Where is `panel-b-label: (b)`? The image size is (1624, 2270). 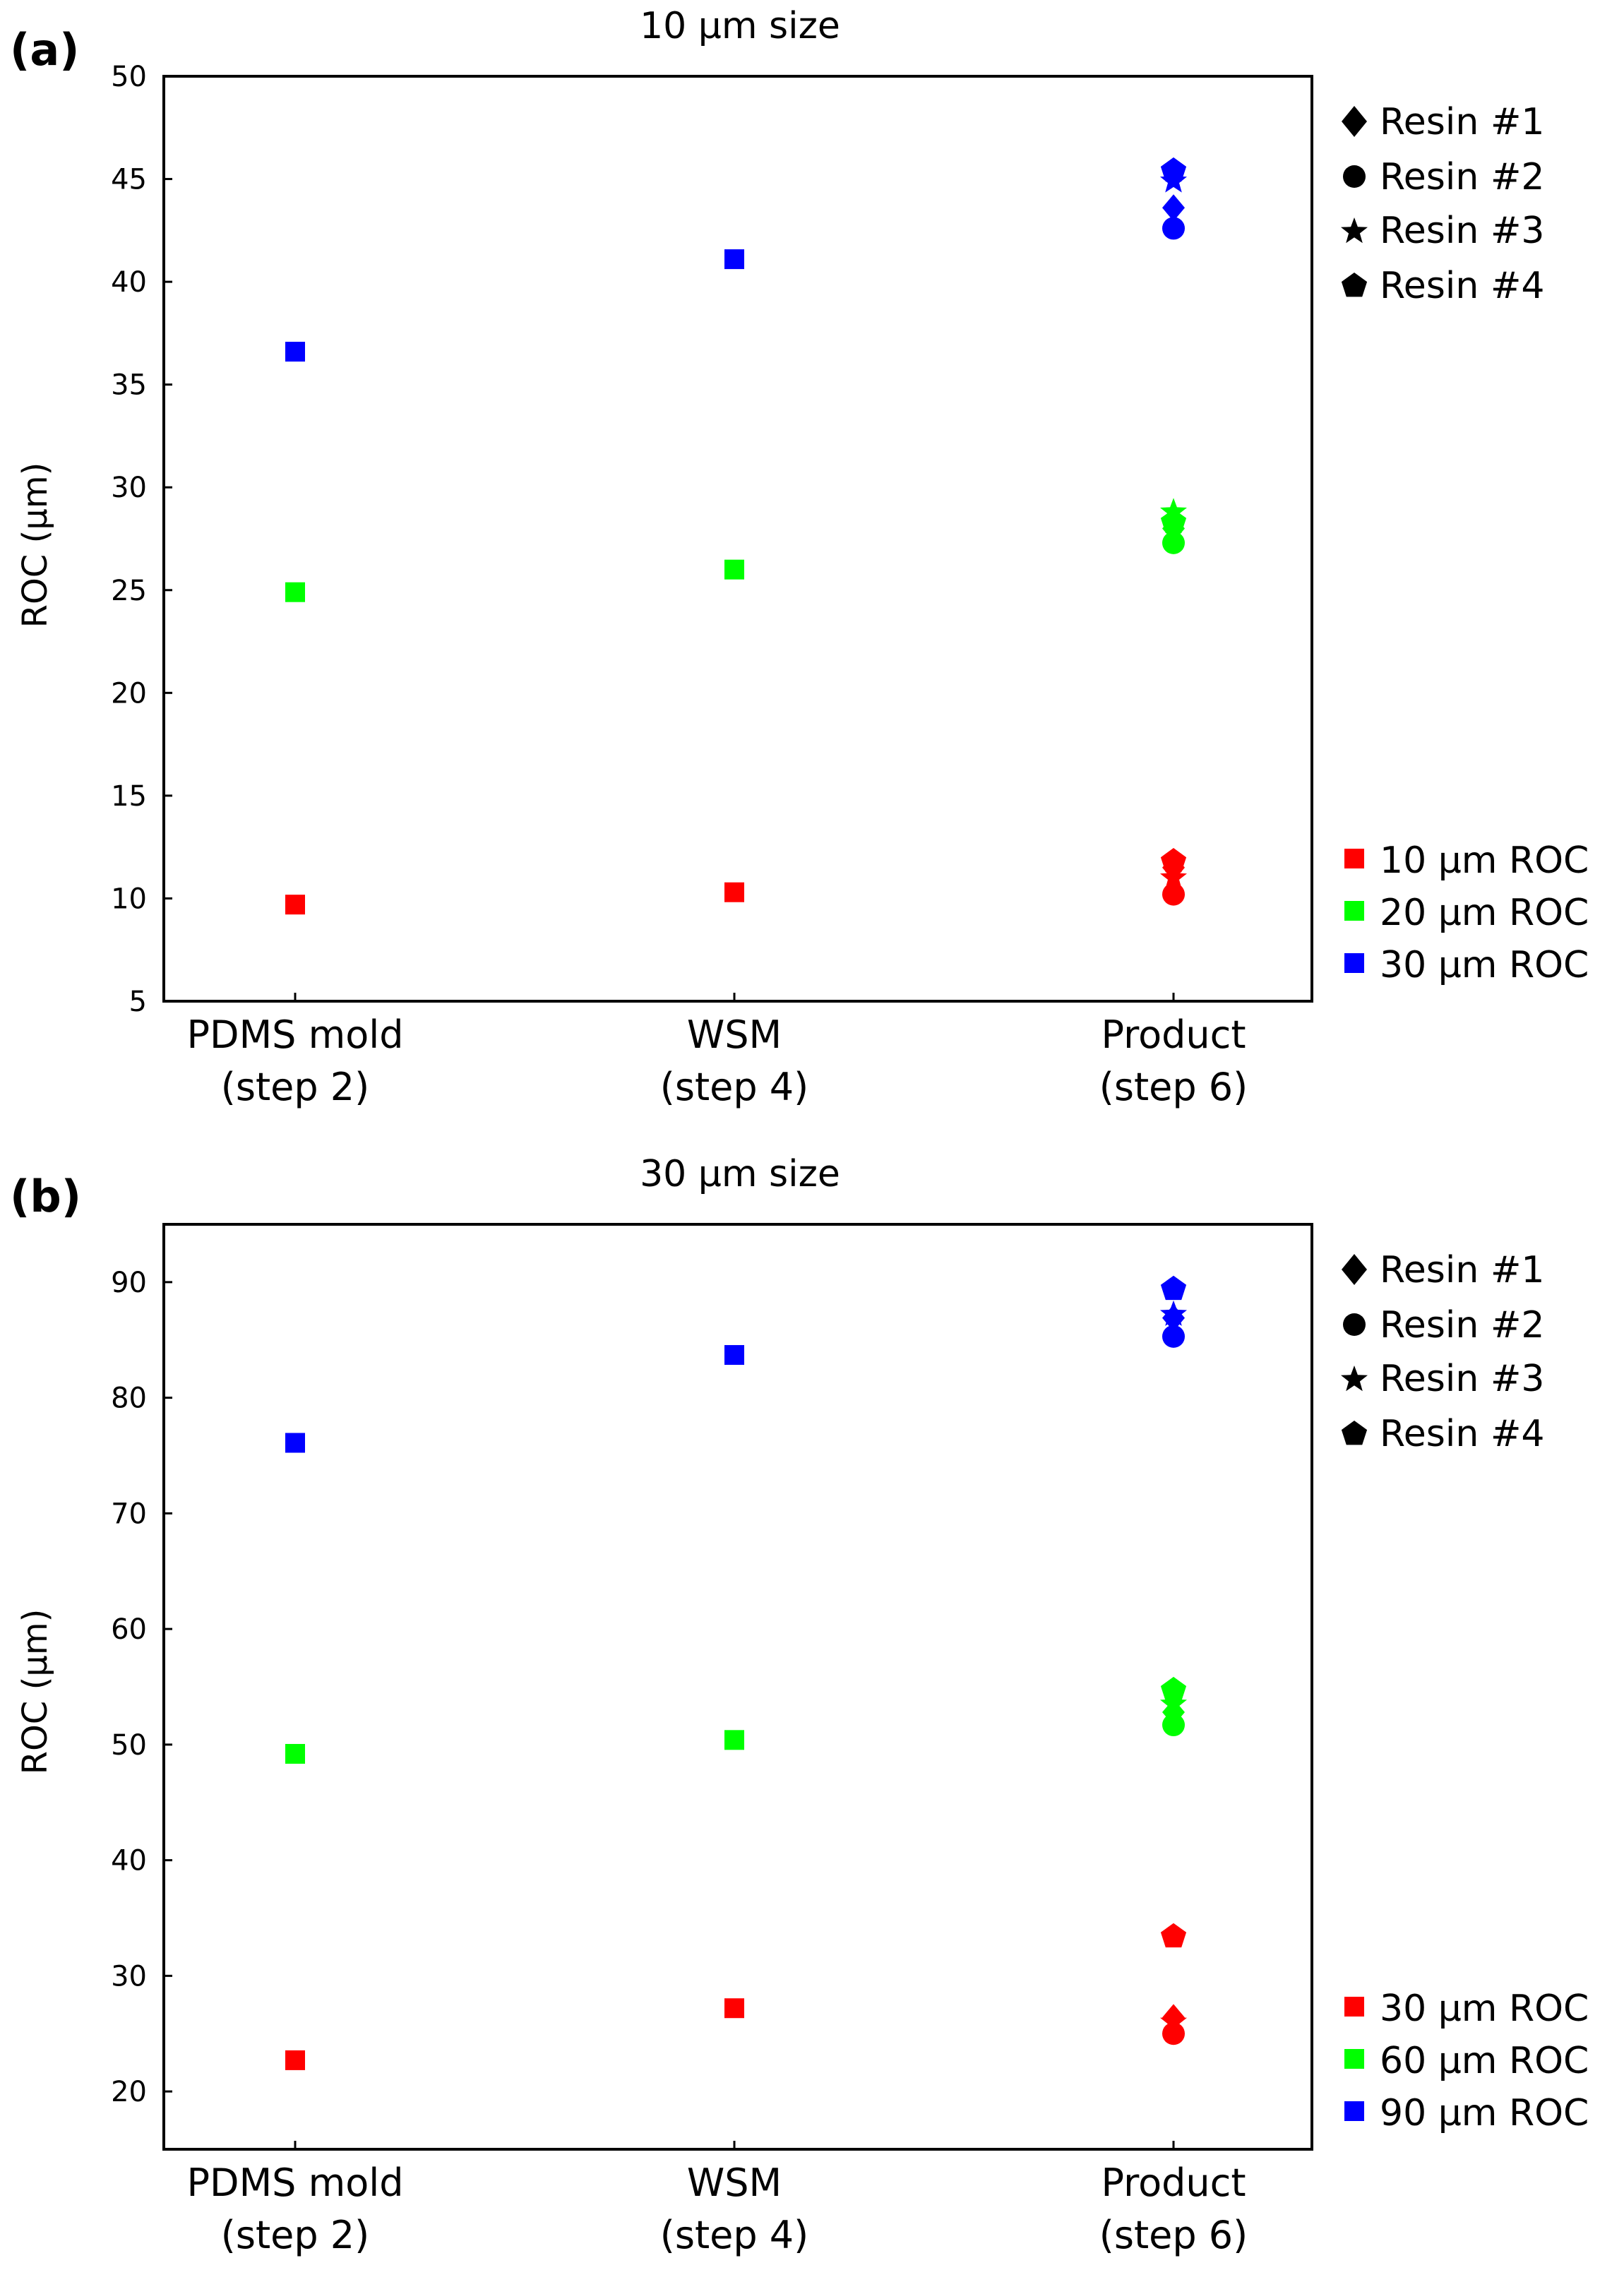 panel-b-label: (b) is located at coordinates (45, 1196).